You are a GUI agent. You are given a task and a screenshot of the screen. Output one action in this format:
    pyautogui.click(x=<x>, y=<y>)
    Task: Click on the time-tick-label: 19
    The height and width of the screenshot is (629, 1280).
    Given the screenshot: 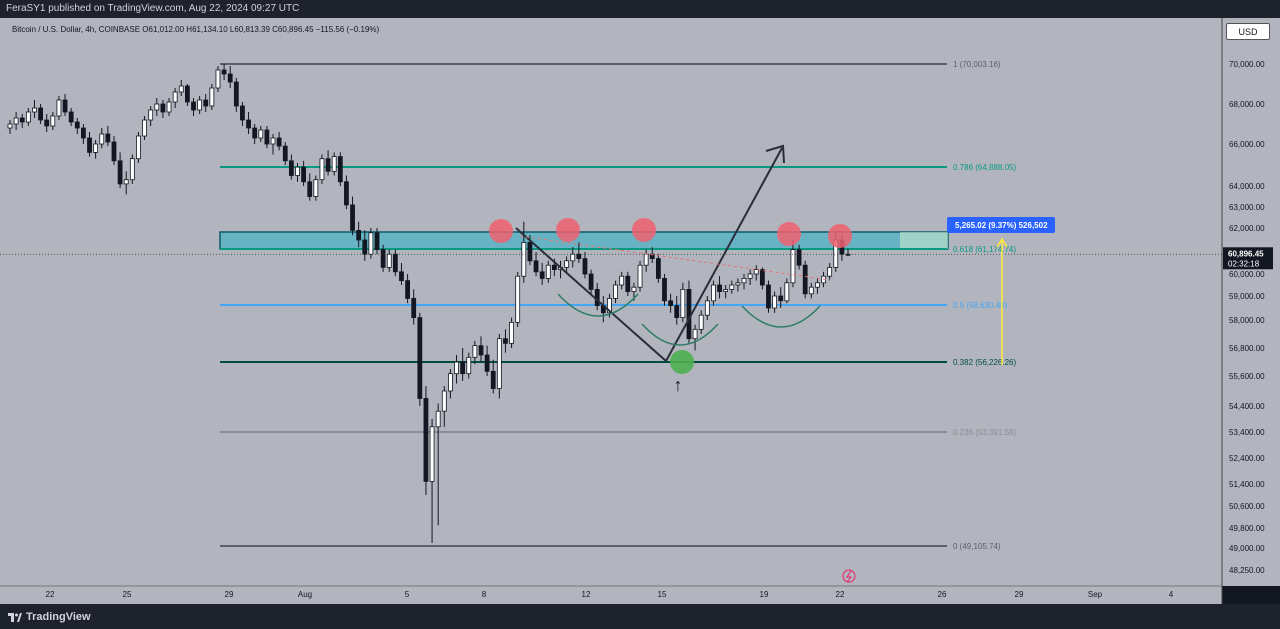 What is the action you would take?
    pyautogui.click(x=764, y=594)
    